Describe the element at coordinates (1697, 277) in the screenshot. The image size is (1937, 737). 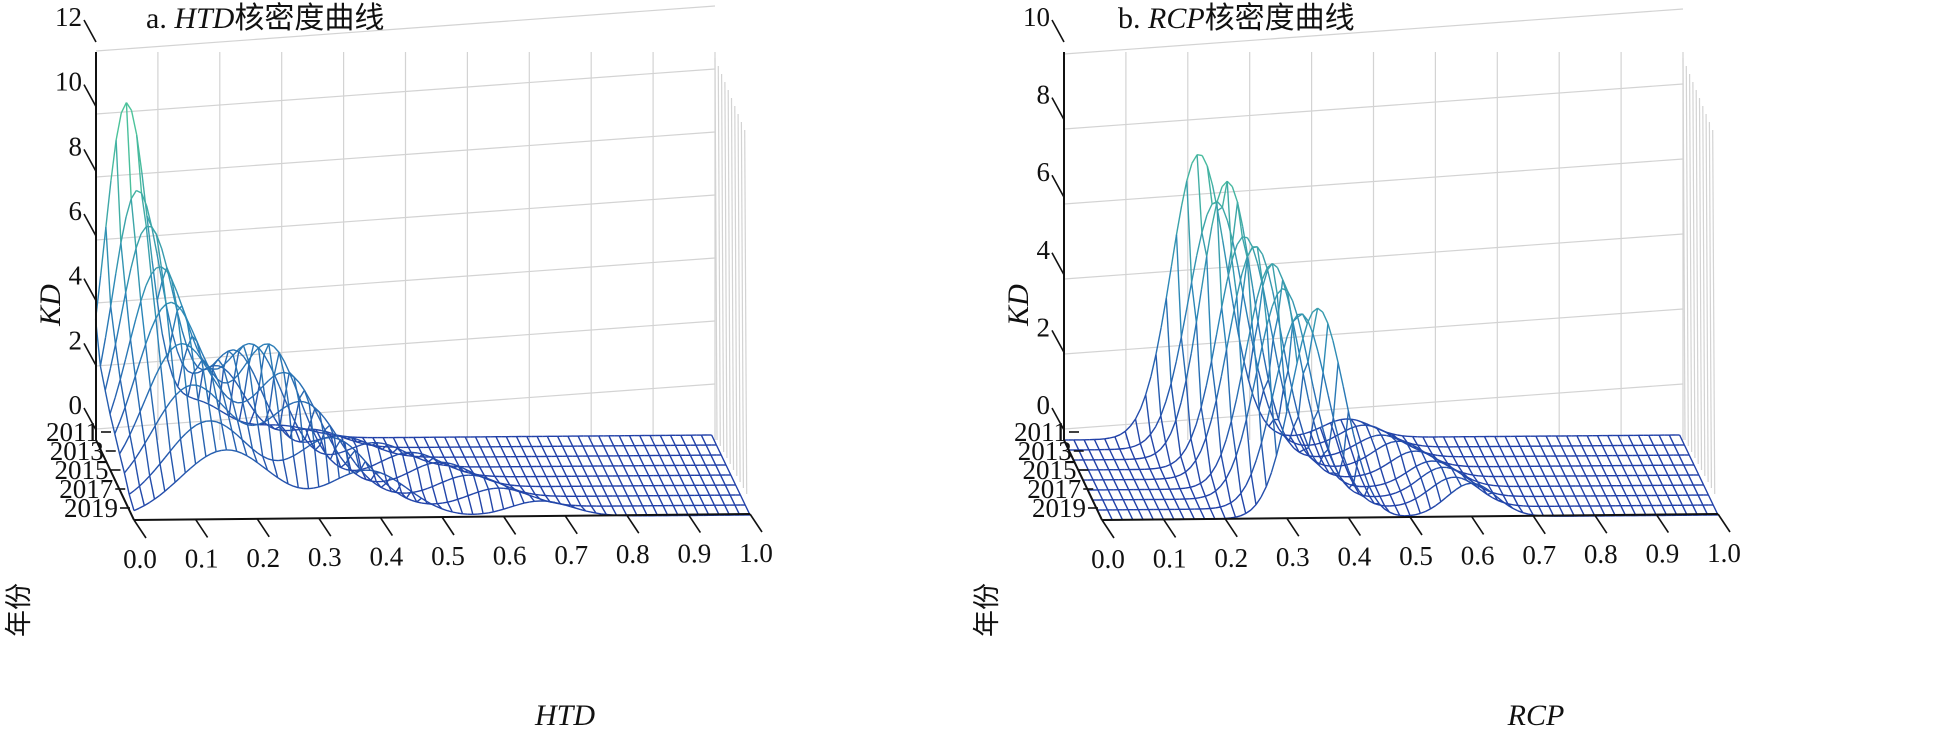
I see `grid-line` at that location.